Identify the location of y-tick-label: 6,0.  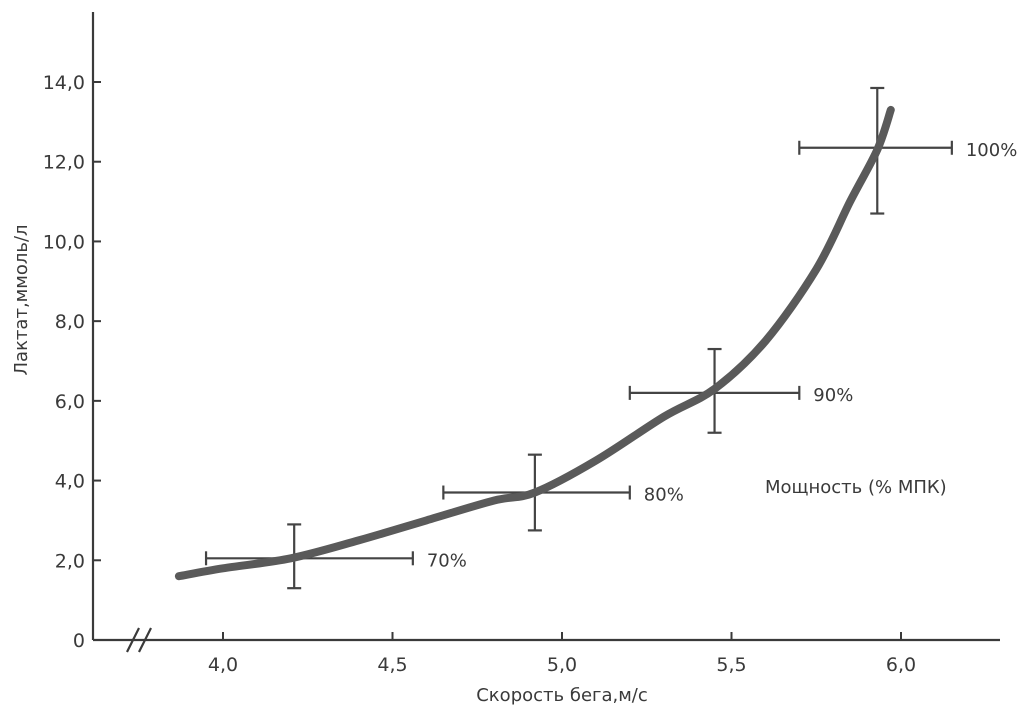
(70, 402).